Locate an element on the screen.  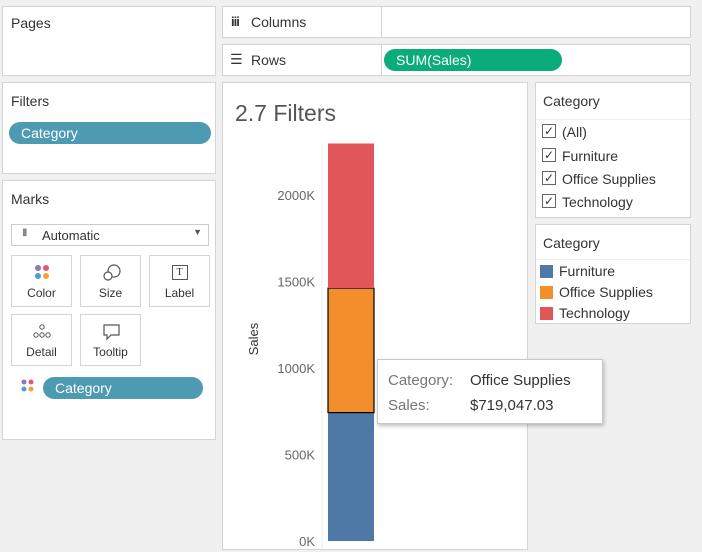
y-tick-label: 0K is located at coordinates (307, 541).